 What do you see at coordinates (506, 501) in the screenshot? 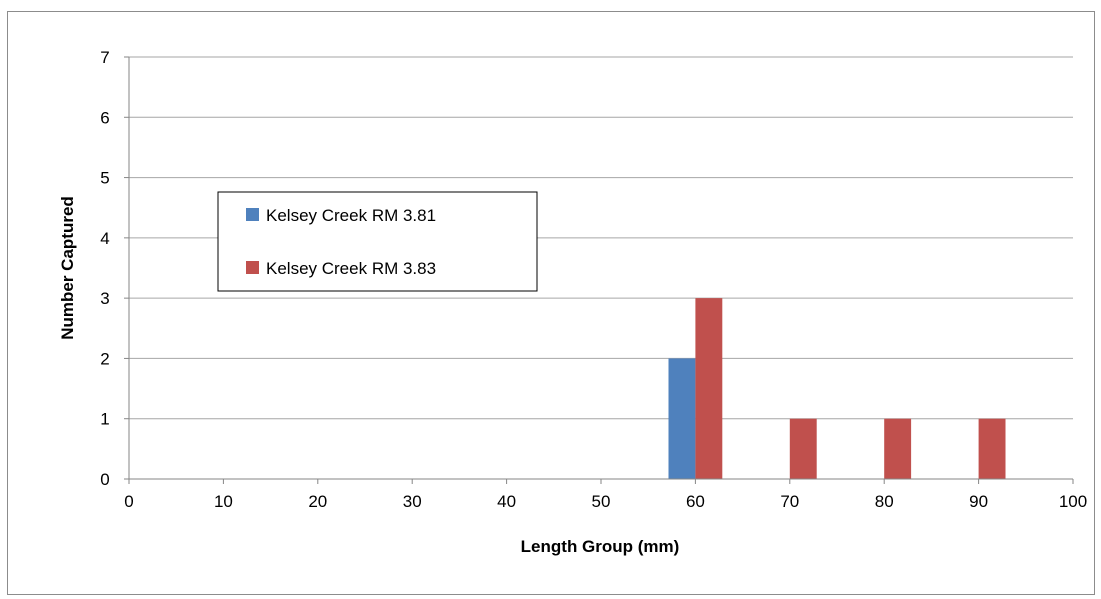
I see `x-tick-label: 40` at bounding box center [506, 501].